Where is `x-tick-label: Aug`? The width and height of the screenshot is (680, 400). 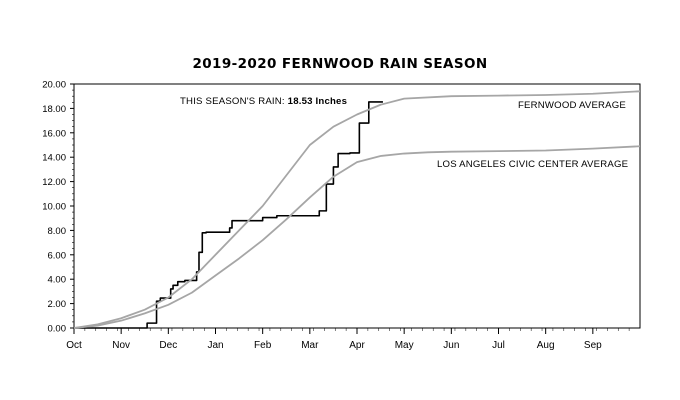
x-tick-label: Aug is located at coordinates (546, 345).